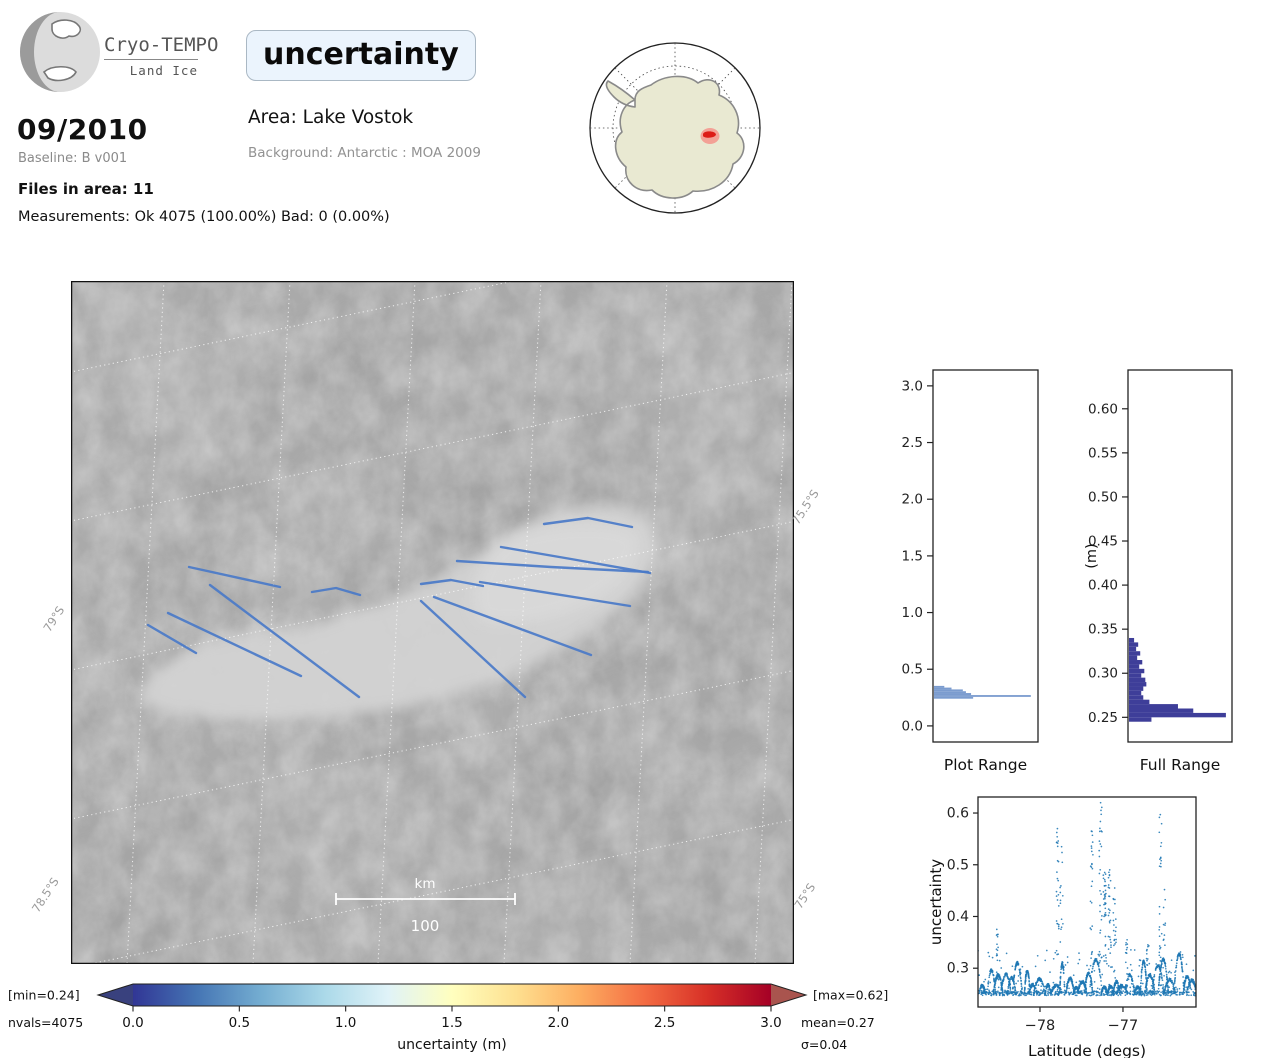 This screenshot has width=1272, height=1060. Describe the element at coordinates (805, 896) in the screenshot. I see `graticule-label-75s: 75°S` at that location.